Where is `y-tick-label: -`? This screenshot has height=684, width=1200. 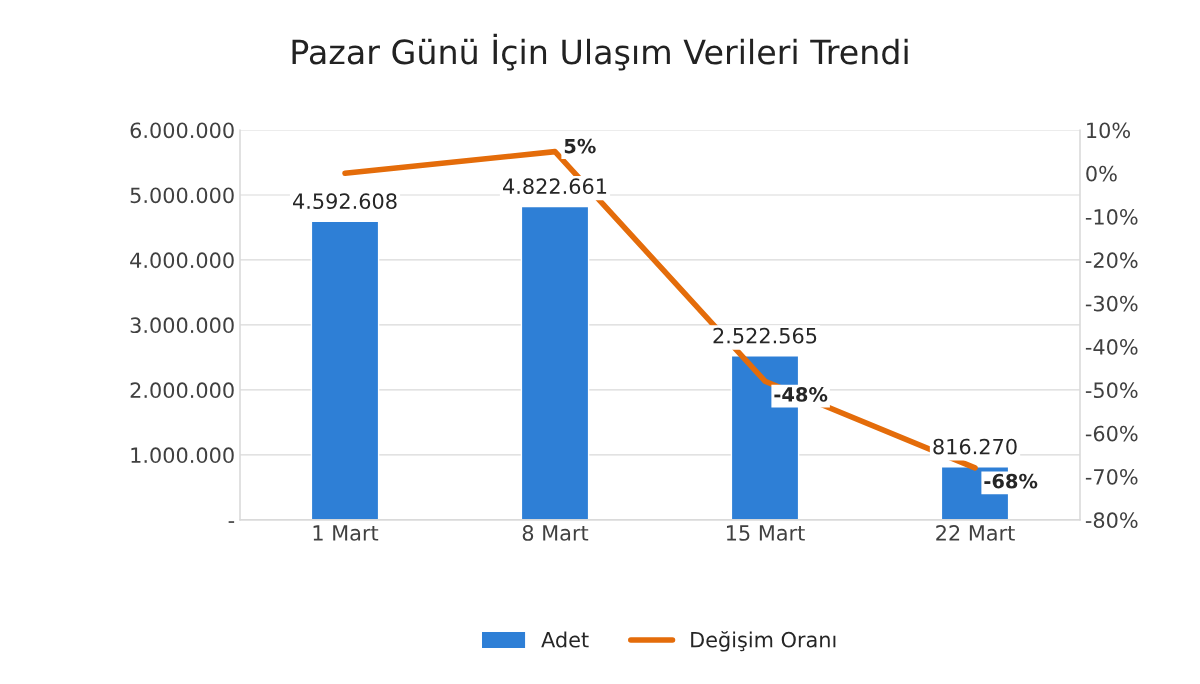
y-tick-label: - is located at coordinates (231, 522).